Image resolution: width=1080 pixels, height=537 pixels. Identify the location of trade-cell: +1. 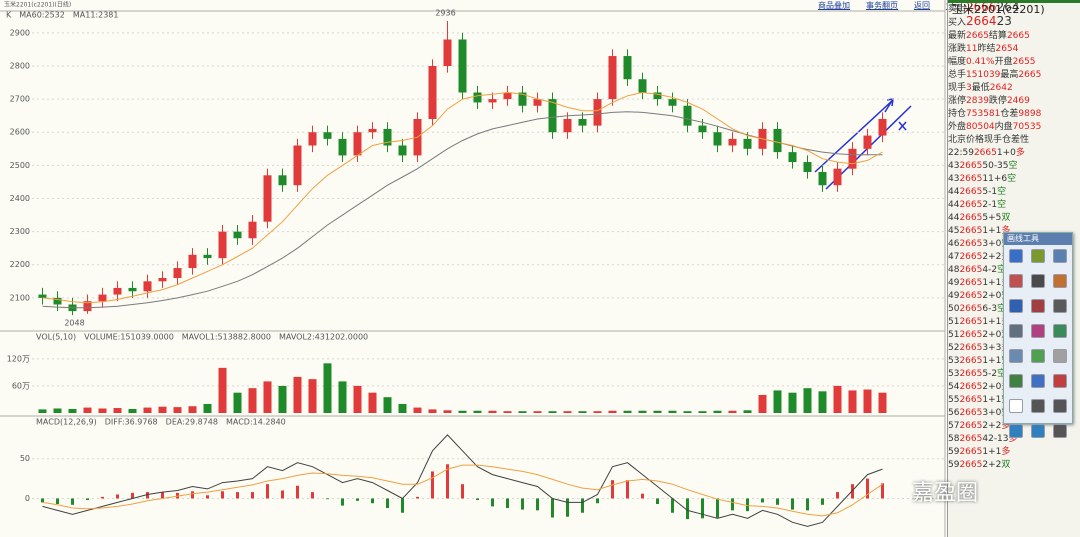
(995, 361).